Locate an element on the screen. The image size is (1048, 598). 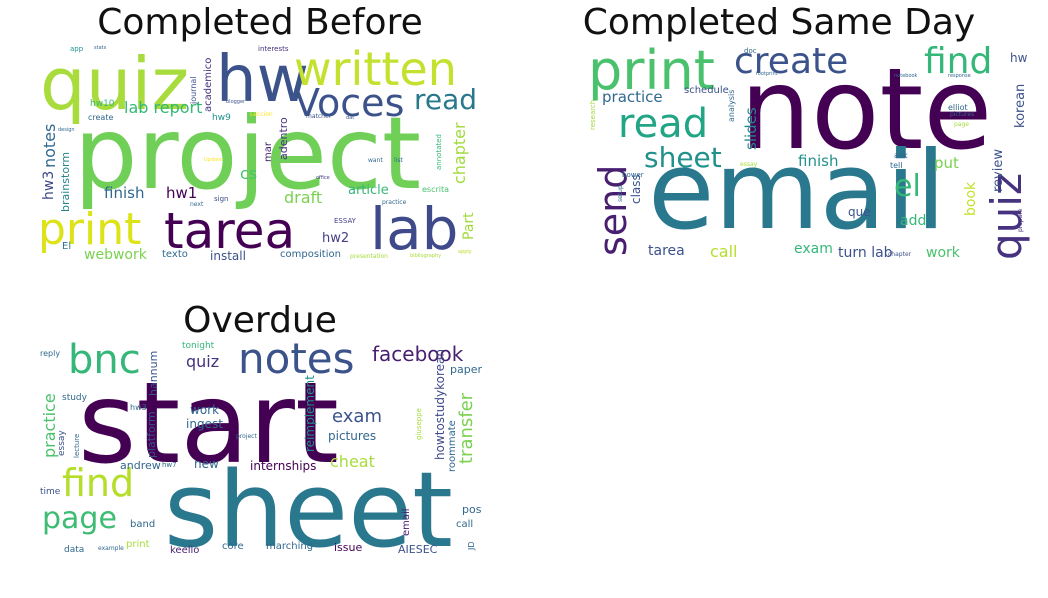
cloud-word: example is located at coordinates (111, 548).